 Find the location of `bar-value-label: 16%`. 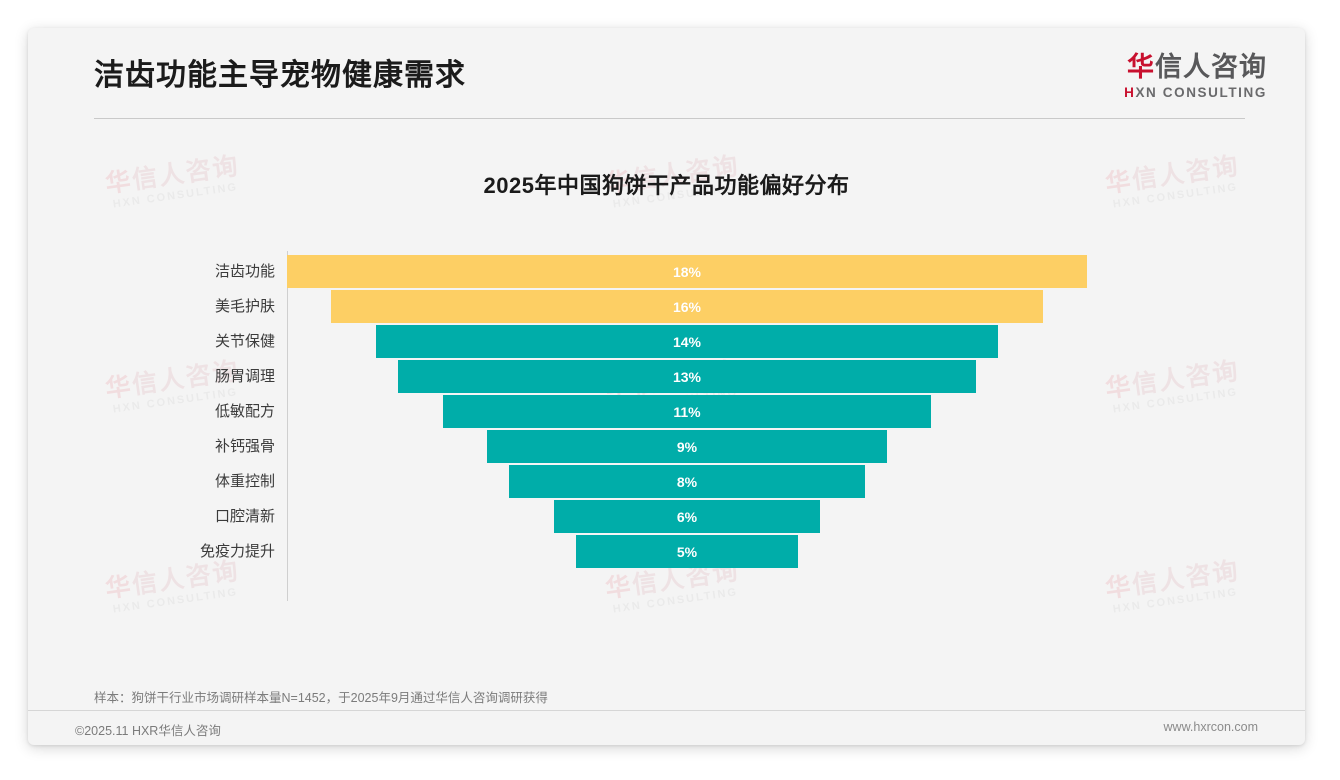

bar-value-label: 16% is located at coordinates (686, 306).